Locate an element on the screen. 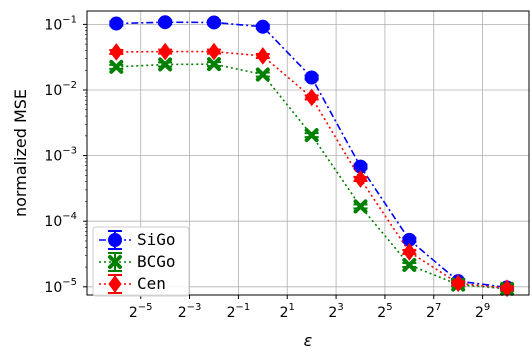  y-tick-exponent: −1 is located at coordinates (69, 19).